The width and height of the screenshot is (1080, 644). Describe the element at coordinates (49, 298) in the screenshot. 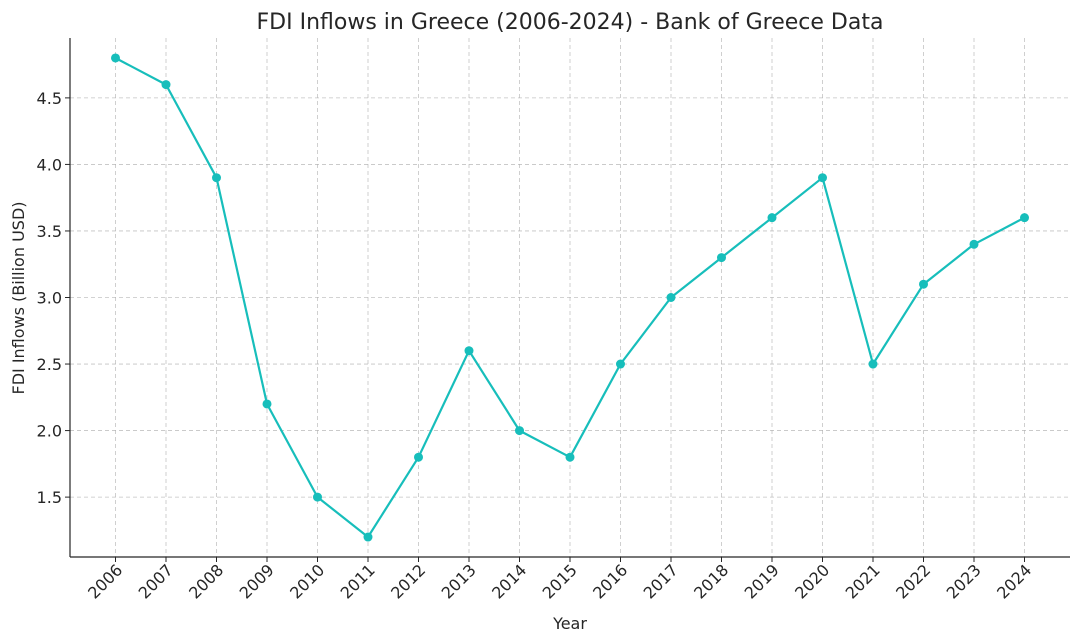

I see `y-tick-label: 3.0` at that location.